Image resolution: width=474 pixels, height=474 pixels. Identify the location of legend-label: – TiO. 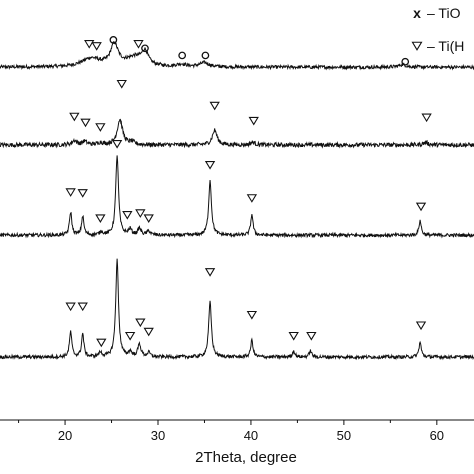
(444, 13).